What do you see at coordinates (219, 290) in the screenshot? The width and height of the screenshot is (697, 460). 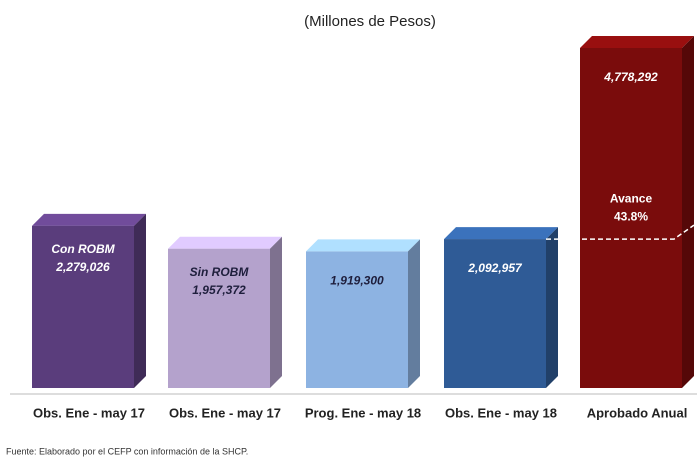 I see `value-label: 1,957,372` at bounding box center [219, 290].